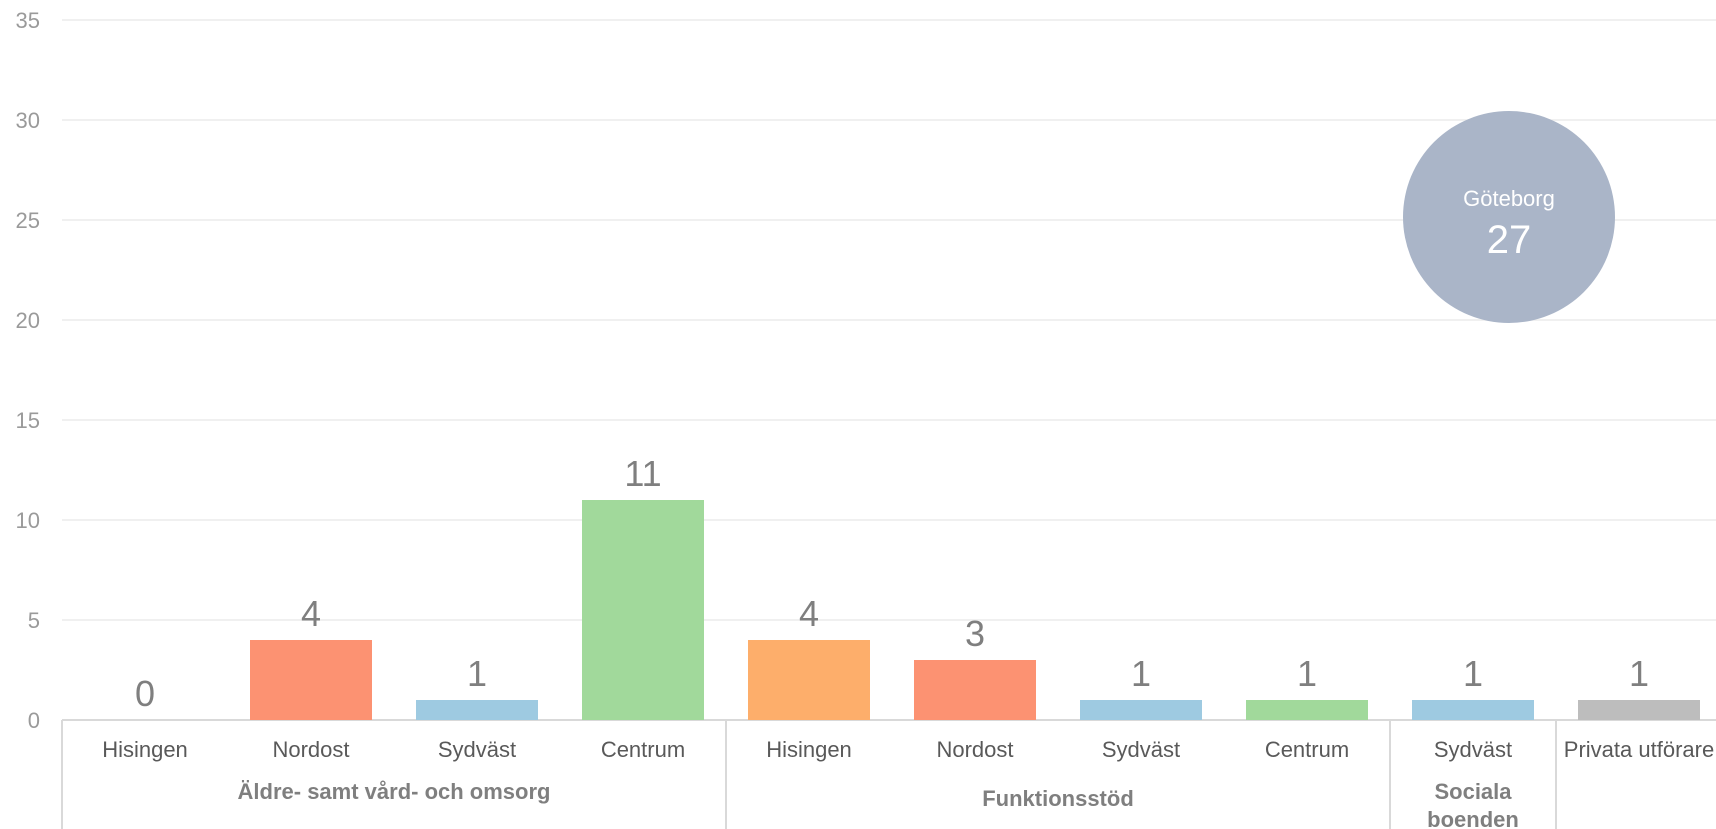  I want to click on y-tick-label: 10, so click(28, 520).